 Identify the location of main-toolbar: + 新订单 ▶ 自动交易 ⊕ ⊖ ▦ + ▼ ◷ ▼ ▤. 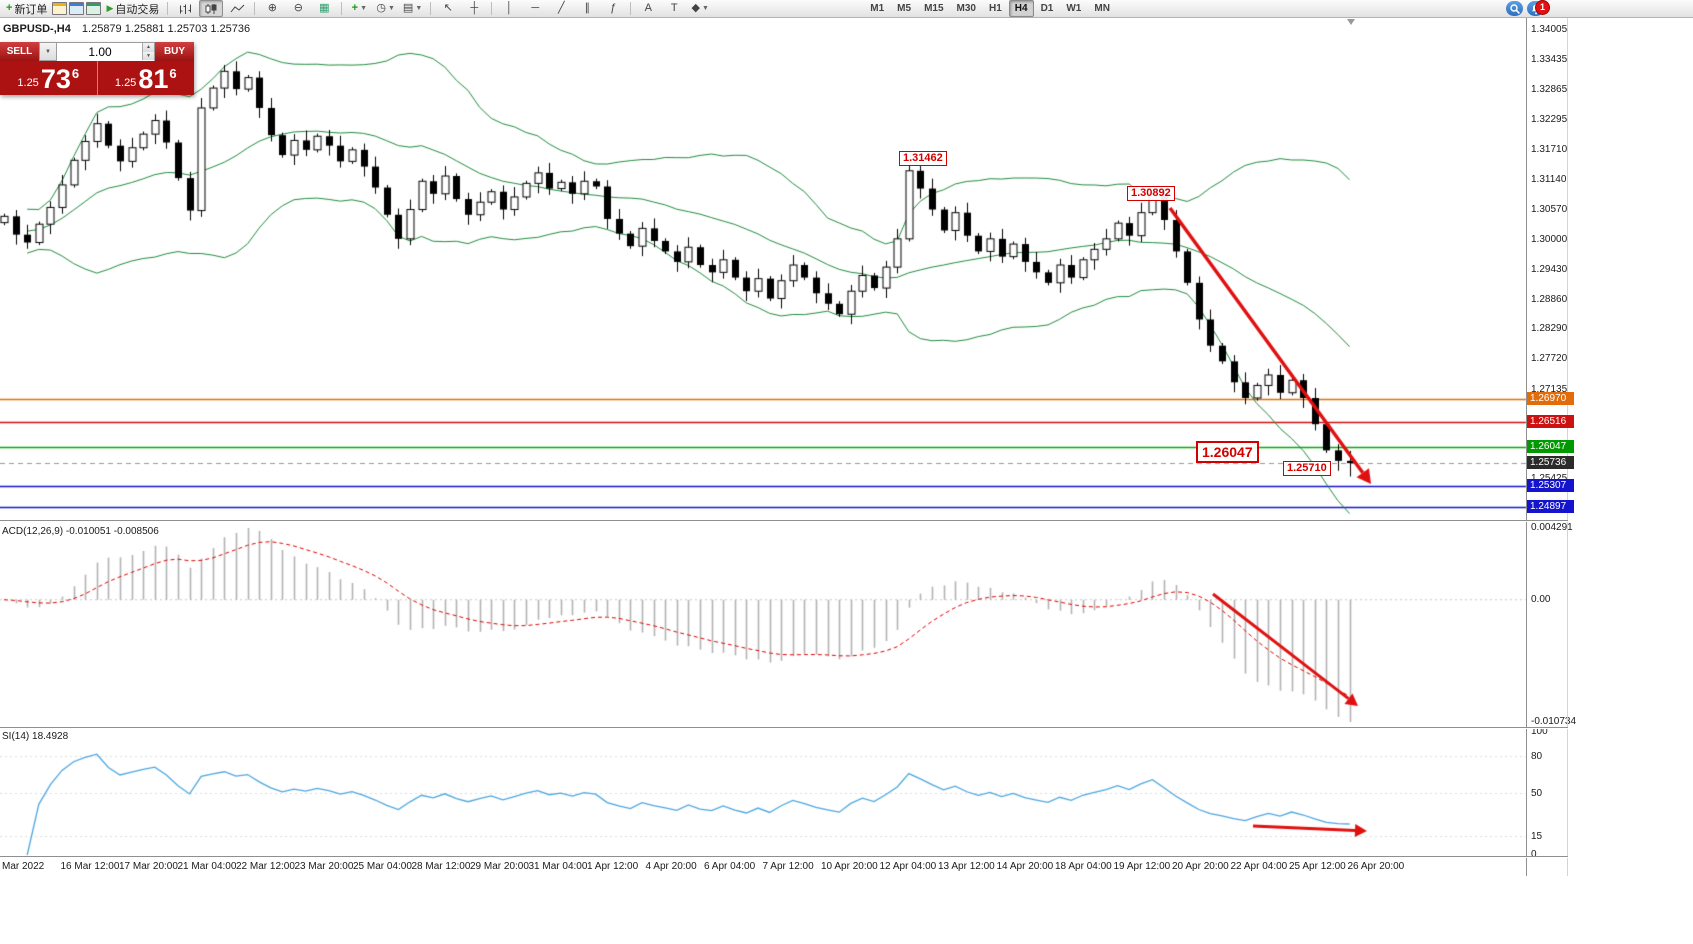
(846, 9).